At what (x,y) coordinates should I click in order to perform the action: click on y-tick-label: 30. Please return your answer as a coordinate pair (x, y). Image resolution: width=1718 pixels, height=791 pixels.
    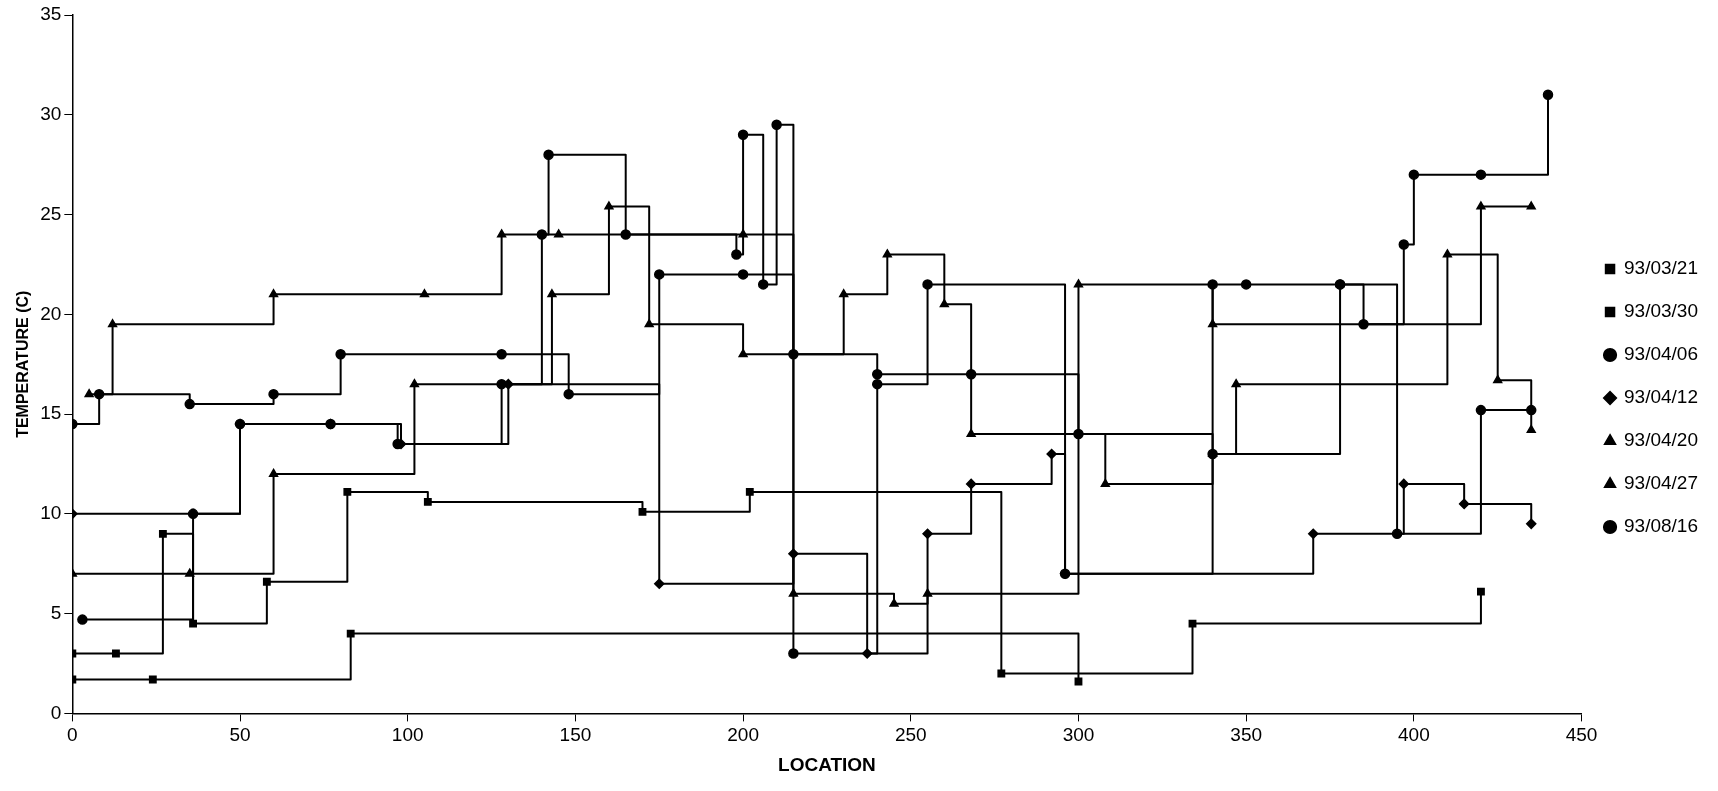
    Looking at the image, I should click on (51, 114).